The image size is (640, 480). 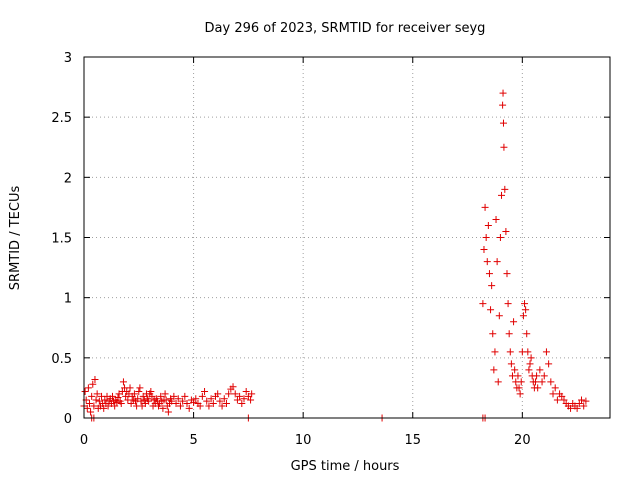 I want to click on y-tick-labels: 0 0.5 1 1.5 2 2.5 3, so click(x=61, y=239).